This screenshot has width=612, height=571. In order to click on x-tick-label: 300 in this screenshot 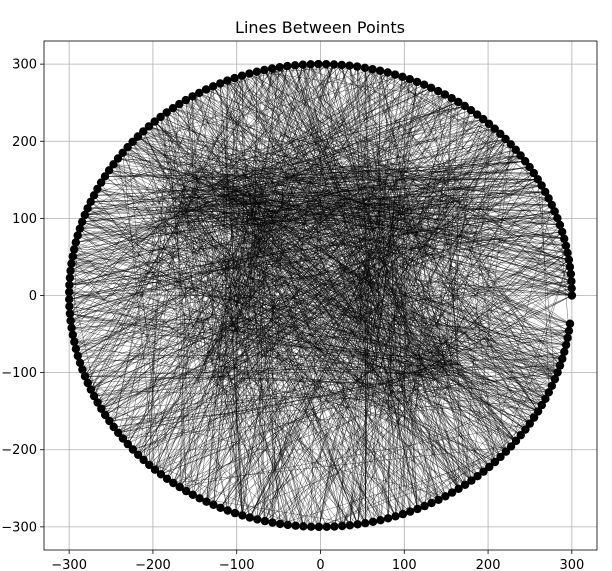, I will do `click(571, 564)`.